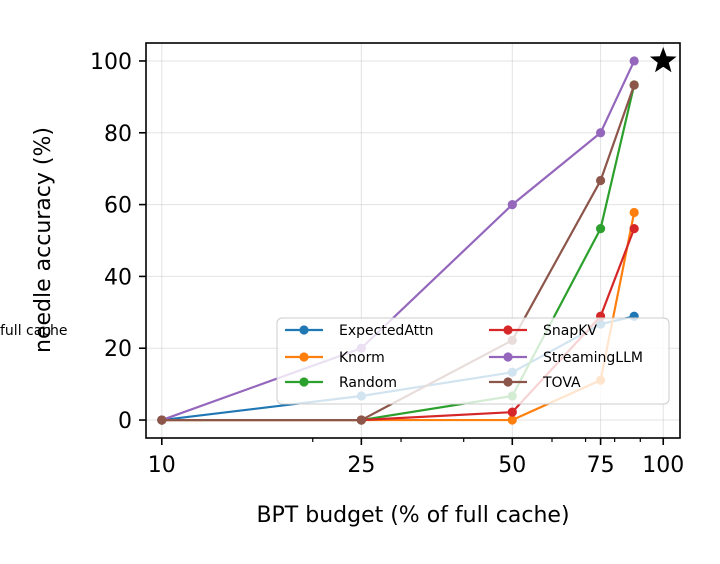 The width and height of the screenshot is (720, 564). I want to click on y-tick-label: 60, so click(118, 206).